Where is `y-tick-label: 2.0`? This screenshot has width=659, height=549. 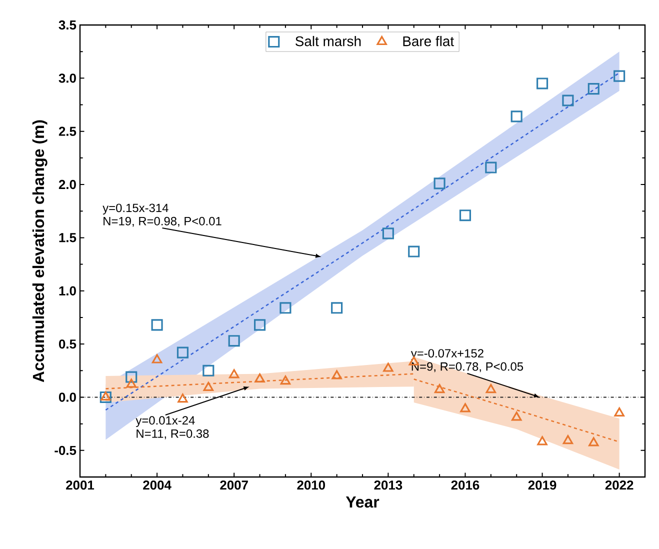
y-tick-label: 2.0 is located at coordinates (67, 185).